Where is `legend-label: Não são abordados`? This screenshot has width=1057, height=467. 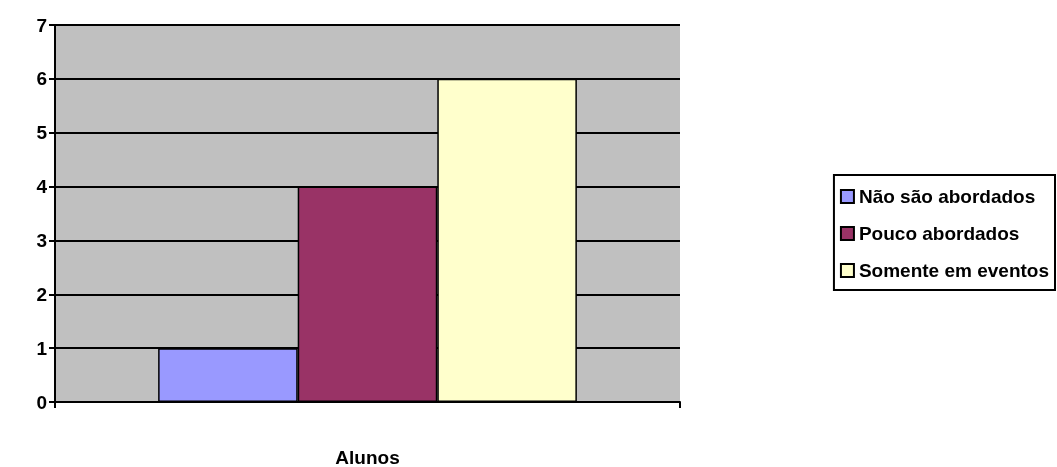 legend-label: Não são abordados is located at coordinates (947, 196).